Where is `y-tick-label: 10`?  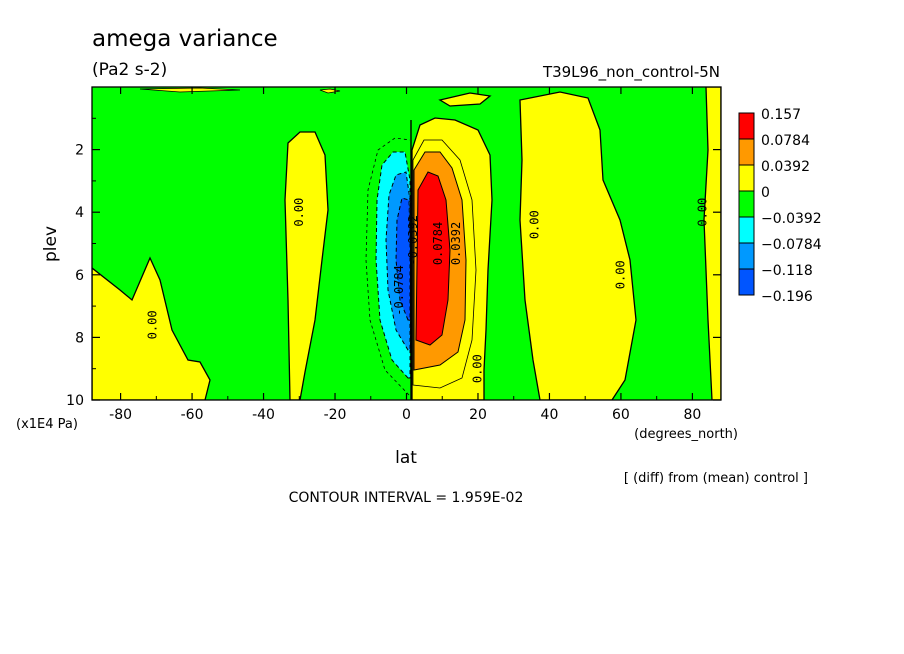 y-tick-label: 10 is located at coordinates (75, 401).